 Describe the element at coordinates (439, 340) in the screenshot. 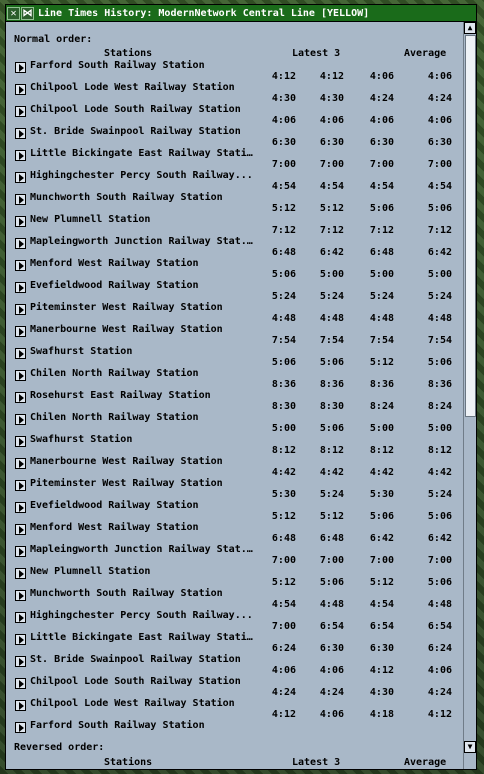

I see `average-time: 7:54` at that location.